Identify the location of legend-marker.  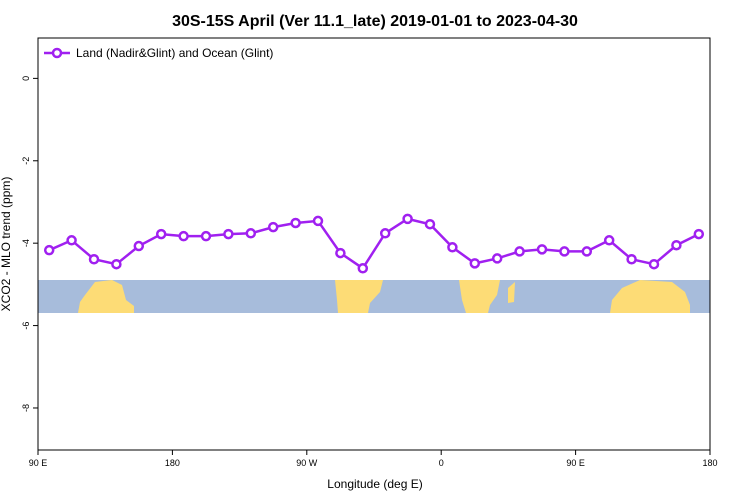
(57, 53).